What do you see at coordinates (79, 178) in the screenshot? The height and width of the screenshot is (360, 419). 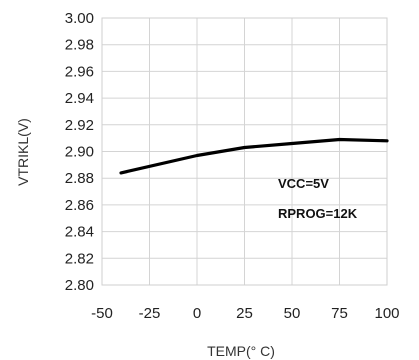 I see `y-tick-label: 2.88` at bounding box center [79, 178].